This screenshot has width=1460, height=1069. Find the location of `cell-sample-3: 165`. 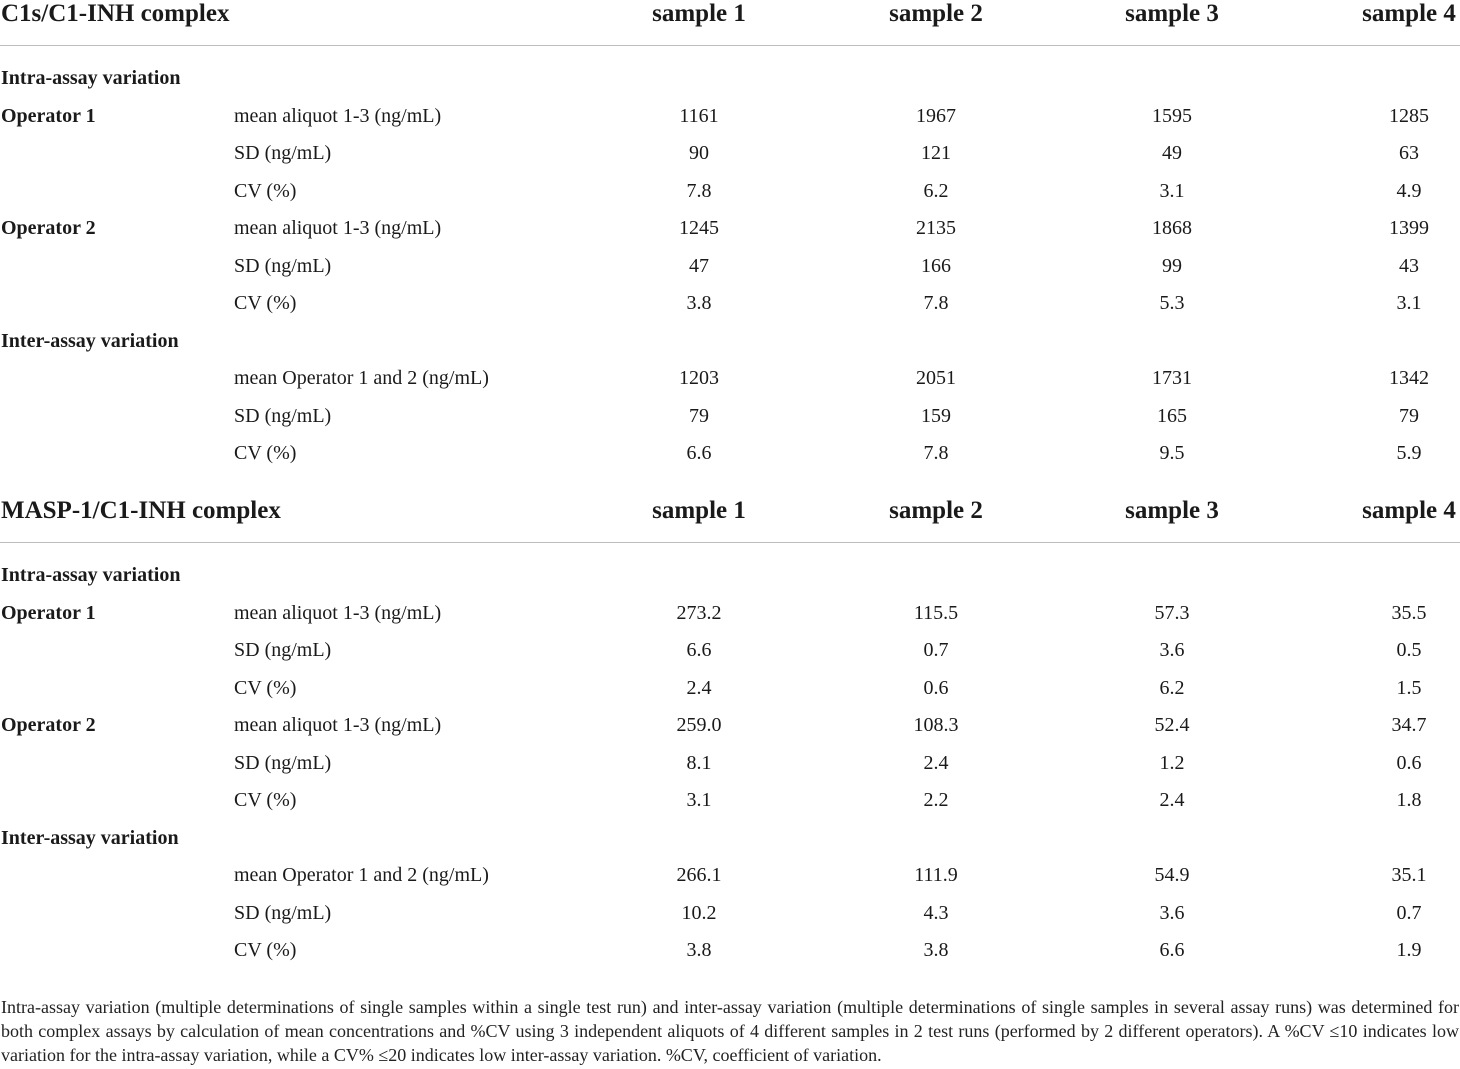

cell-sample-3: 165 is located at coordinates (1172, 415).